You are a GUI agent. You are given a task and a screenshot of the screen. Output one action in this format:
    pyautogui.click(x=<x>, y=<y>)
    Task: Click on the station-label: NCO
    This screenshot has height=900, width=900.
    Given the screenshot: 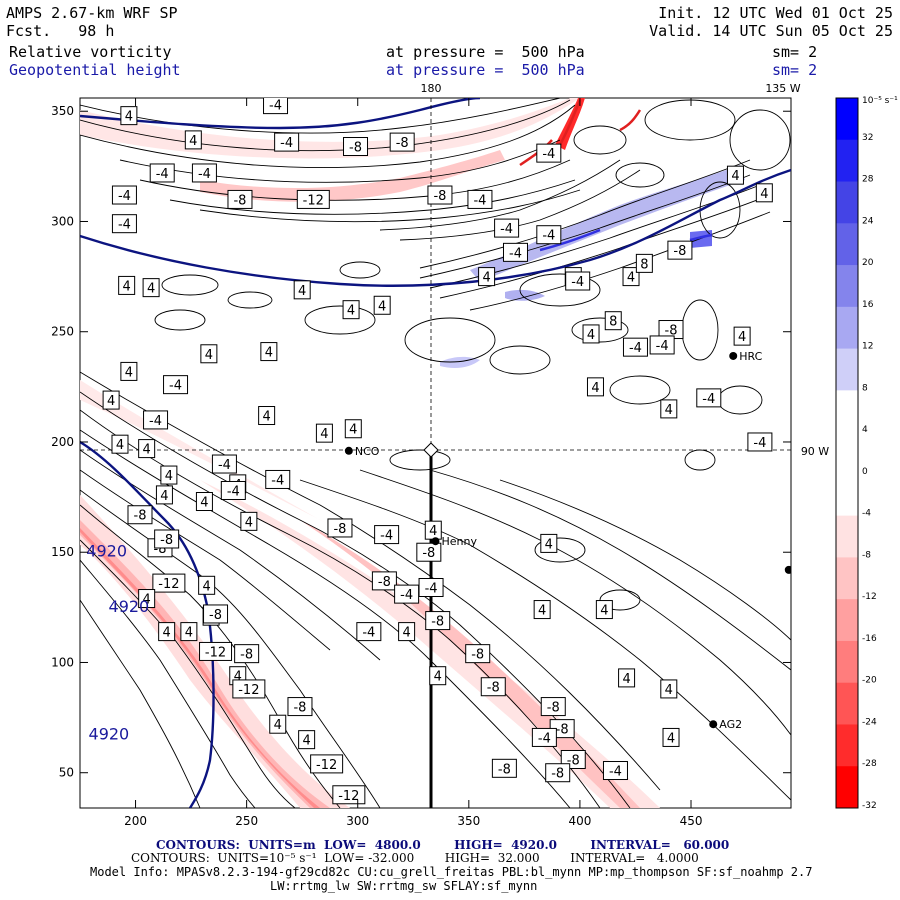 What is the action you would take?
    pyautogui.click(x=367, y=451)
    